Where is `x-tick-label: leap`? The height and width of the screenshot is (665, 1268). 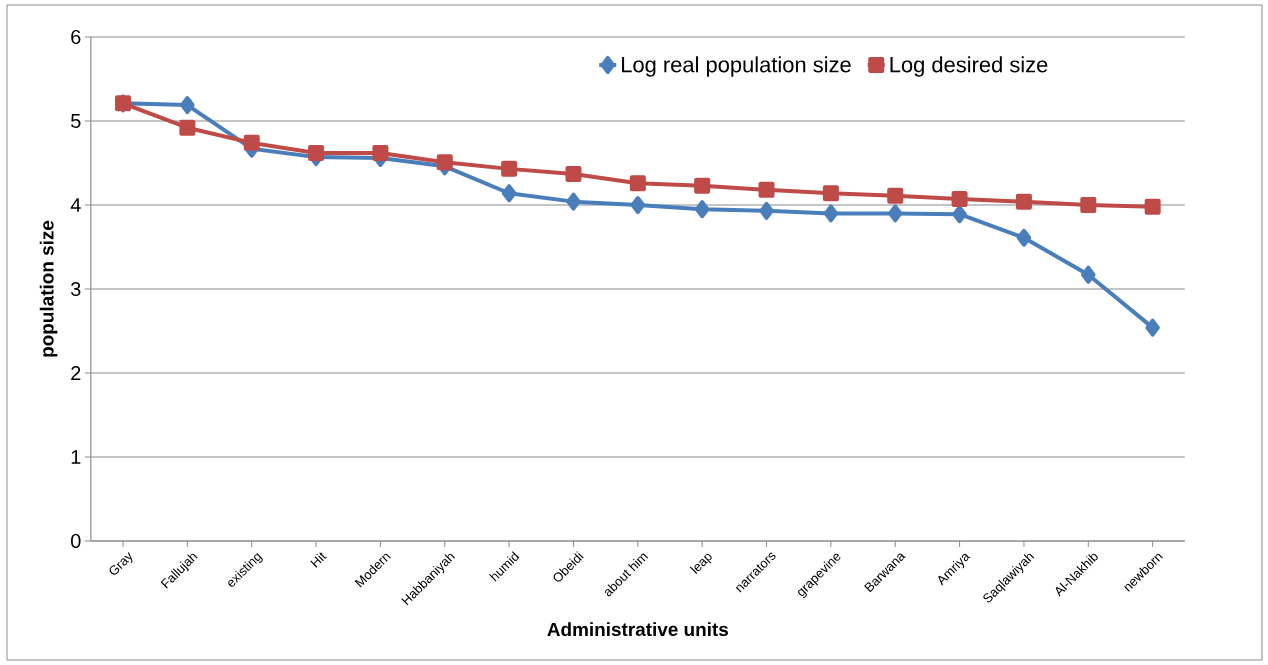
x-tick-label: leap is located at coordinates (700, 563).